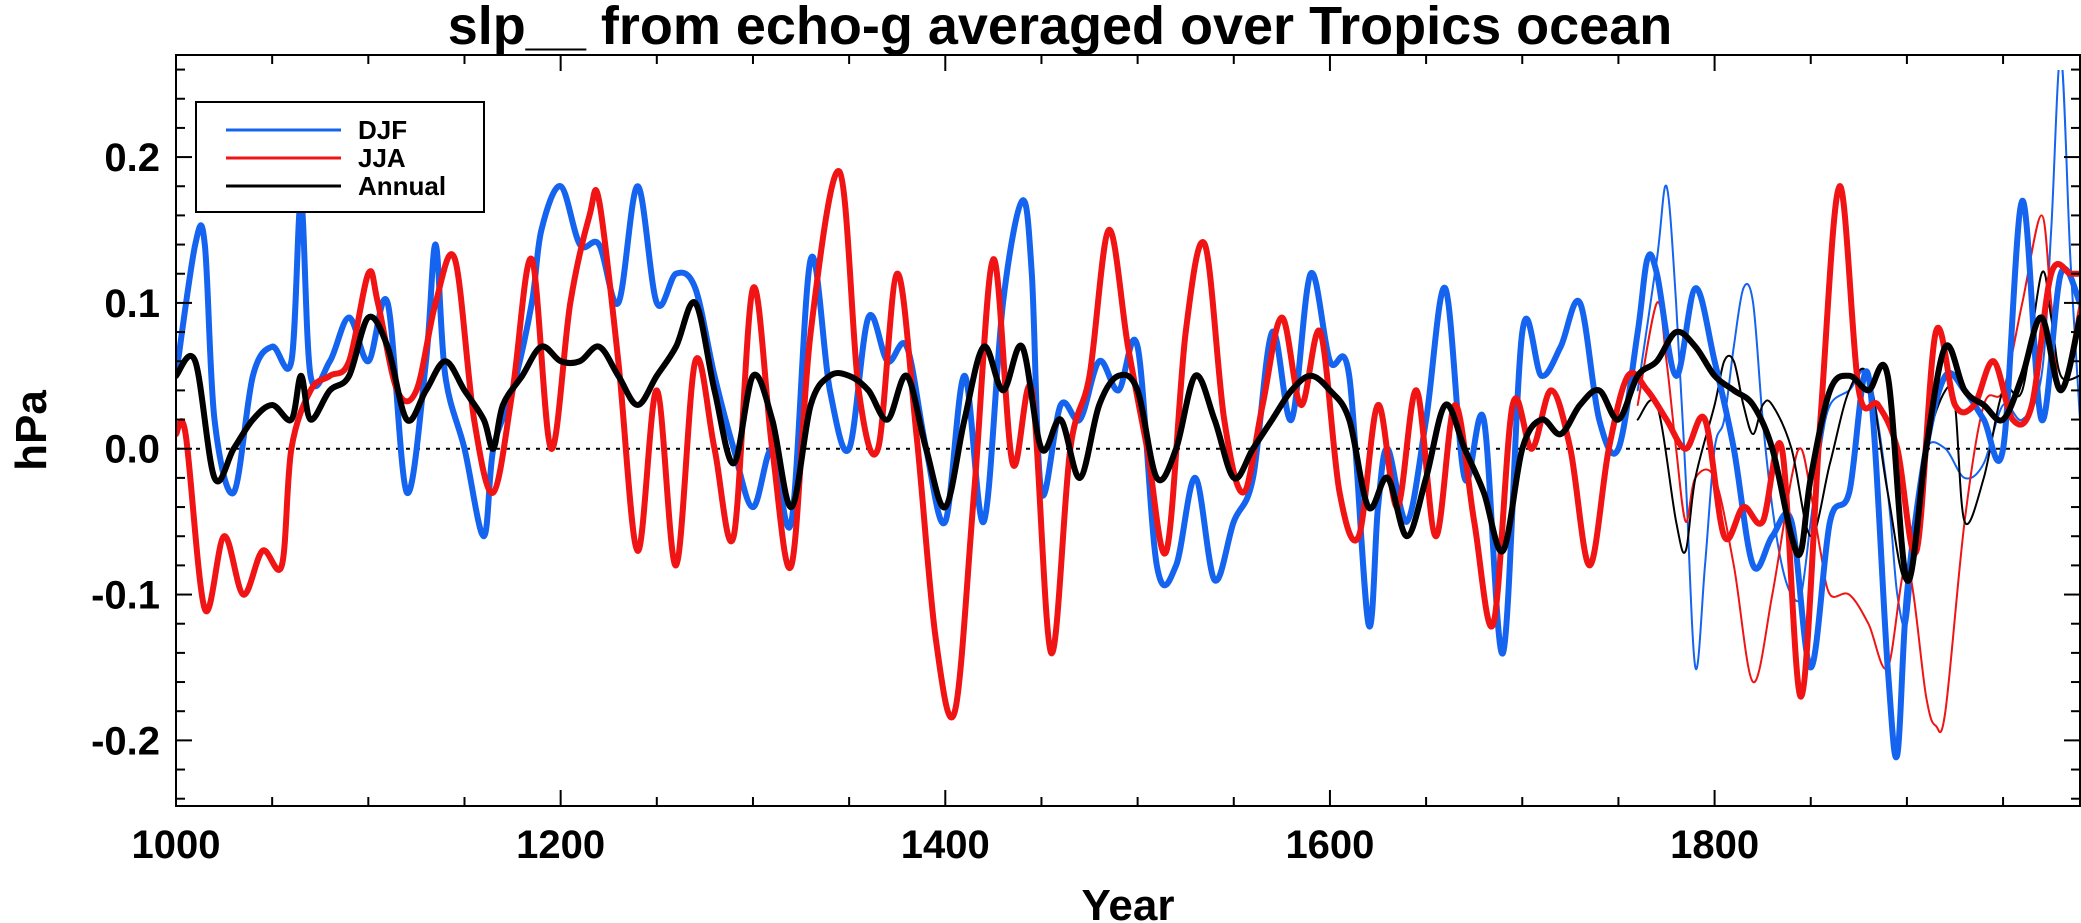 The width and height of the screenshot is (2081, 923). What do you see at coordinates (132, 304) in the screenshot?
I see `y-tick-label: 0.1` at bounding box center [132, 304].